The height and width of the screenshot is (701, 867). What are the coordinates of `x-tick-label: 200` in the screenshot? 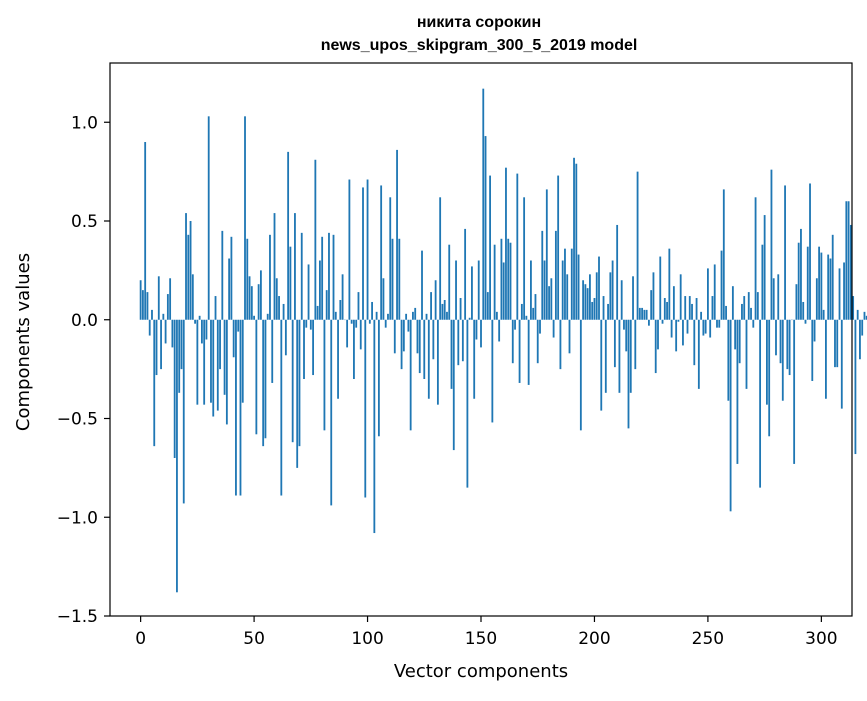 It's located at (594, 639).